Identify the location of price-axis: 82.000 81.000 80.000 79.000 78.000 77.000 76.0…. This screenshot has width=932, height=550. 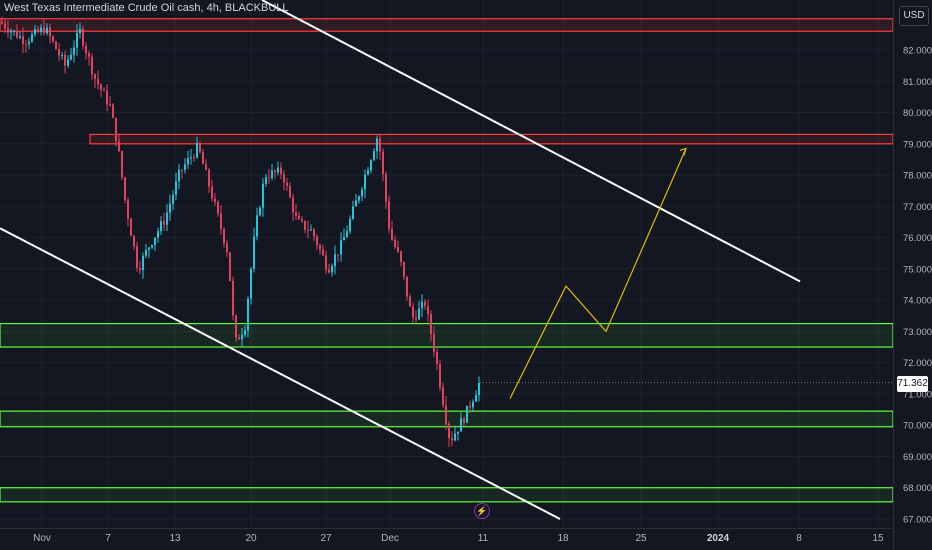
(917, 286).